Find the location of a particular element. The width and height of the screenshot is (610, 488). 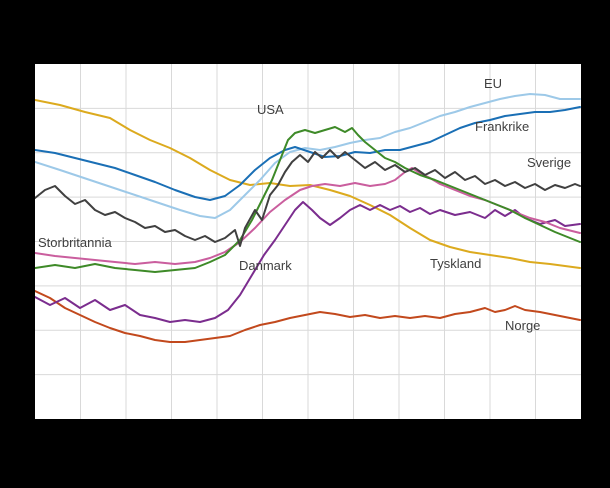

series-label-norge: Norge is located at coordinates (522, 325).